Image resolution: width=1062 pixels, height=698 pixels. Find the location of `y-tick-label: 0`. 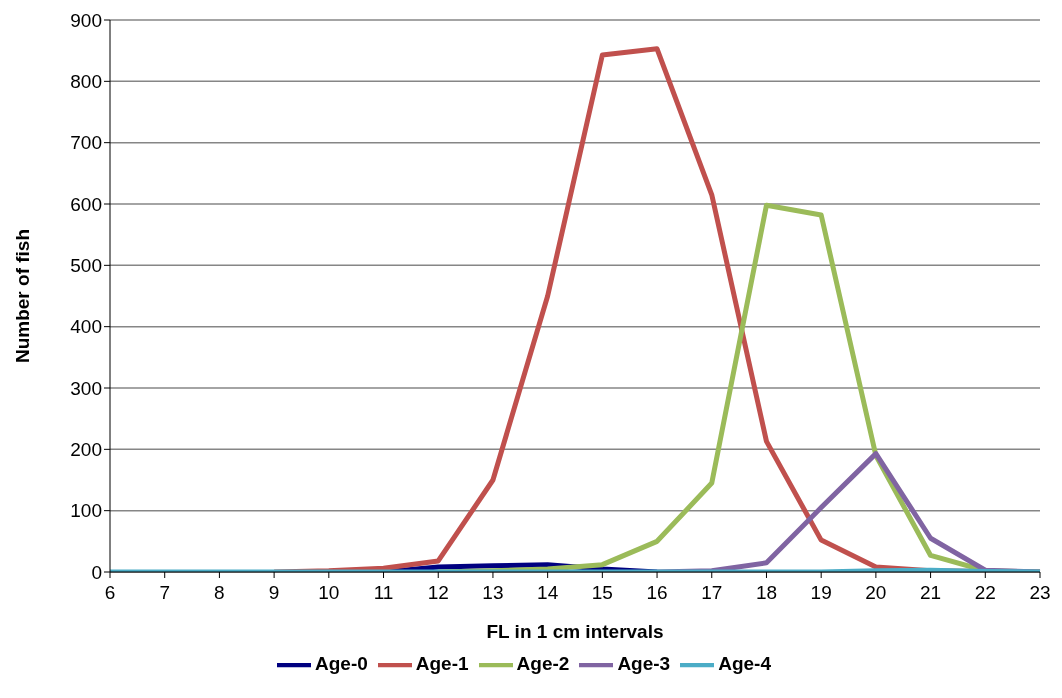

y-tick-label: 0 is located at coordinates (96, 572).